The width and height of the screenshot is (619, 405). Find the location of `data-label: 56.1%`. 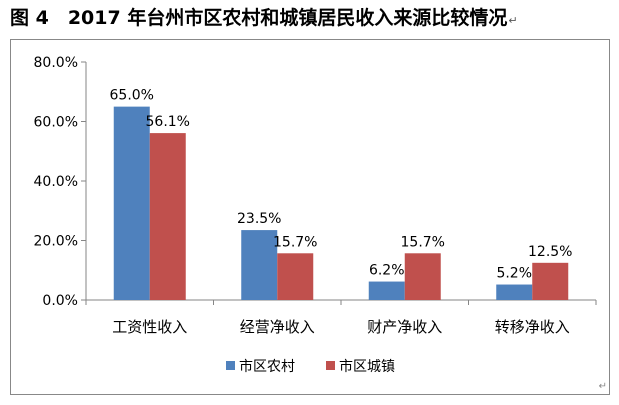

data-label: 56.1% is located at coordinates (168, 122).